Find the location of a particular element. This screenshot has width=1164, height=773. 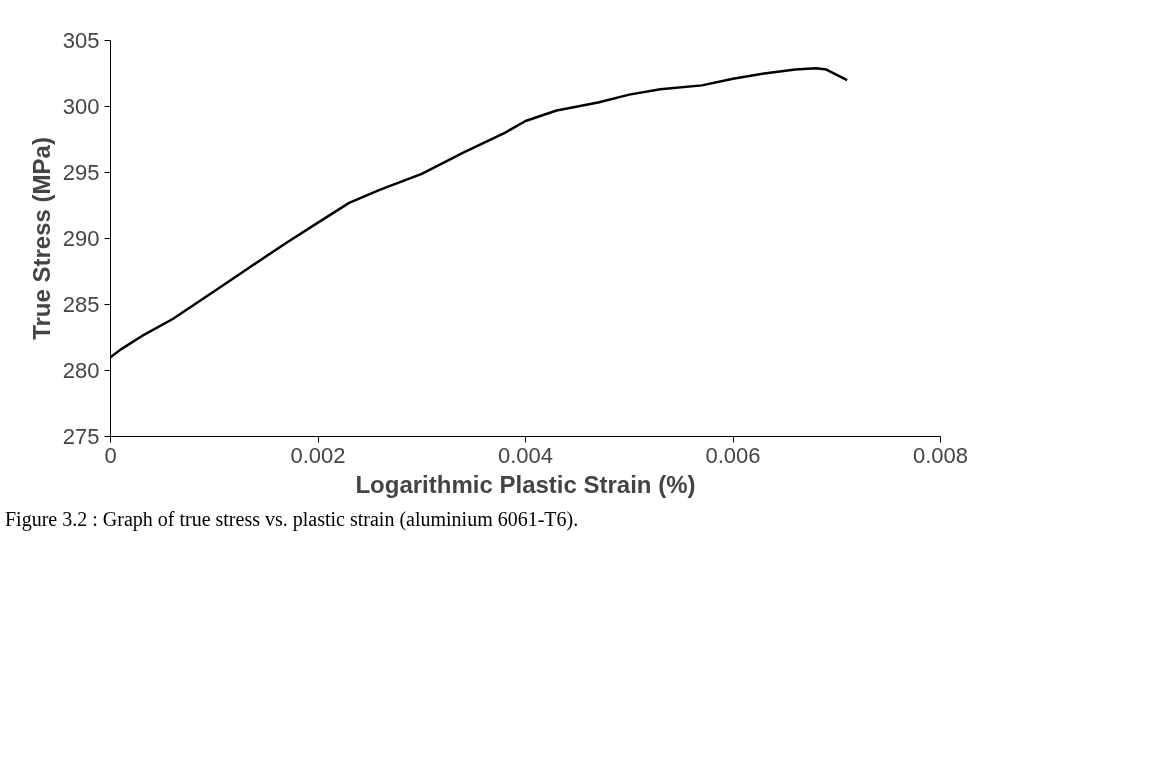

y-tick-label: 280 is located at coordinates (81, 370).